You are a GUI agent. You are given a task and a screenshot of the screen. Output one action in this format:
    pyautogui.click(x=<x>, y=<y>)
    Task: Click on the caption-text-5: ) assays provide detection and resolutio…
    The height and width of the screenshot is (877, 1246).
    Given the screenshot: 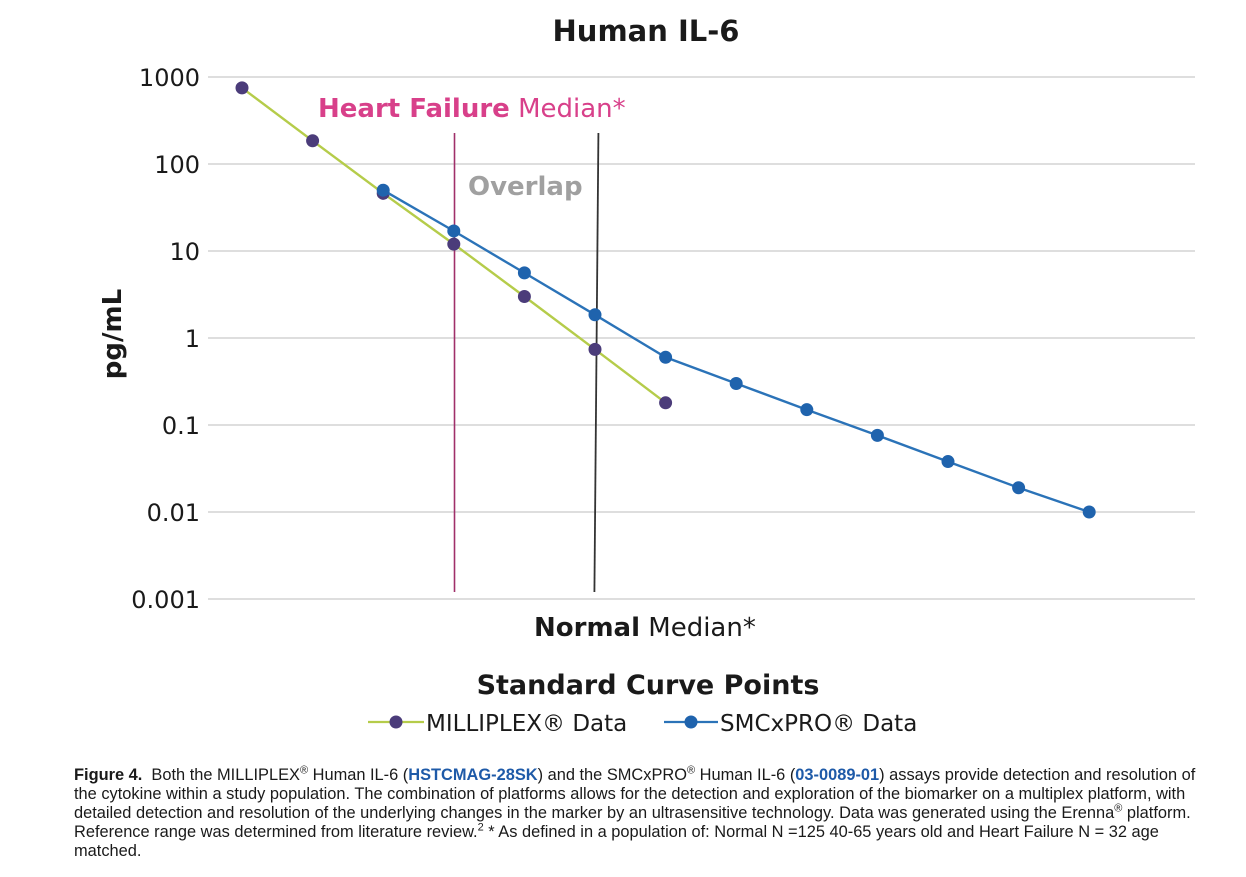 What is the action you would take?
    pyautogui.click(x=635, y=794)
    